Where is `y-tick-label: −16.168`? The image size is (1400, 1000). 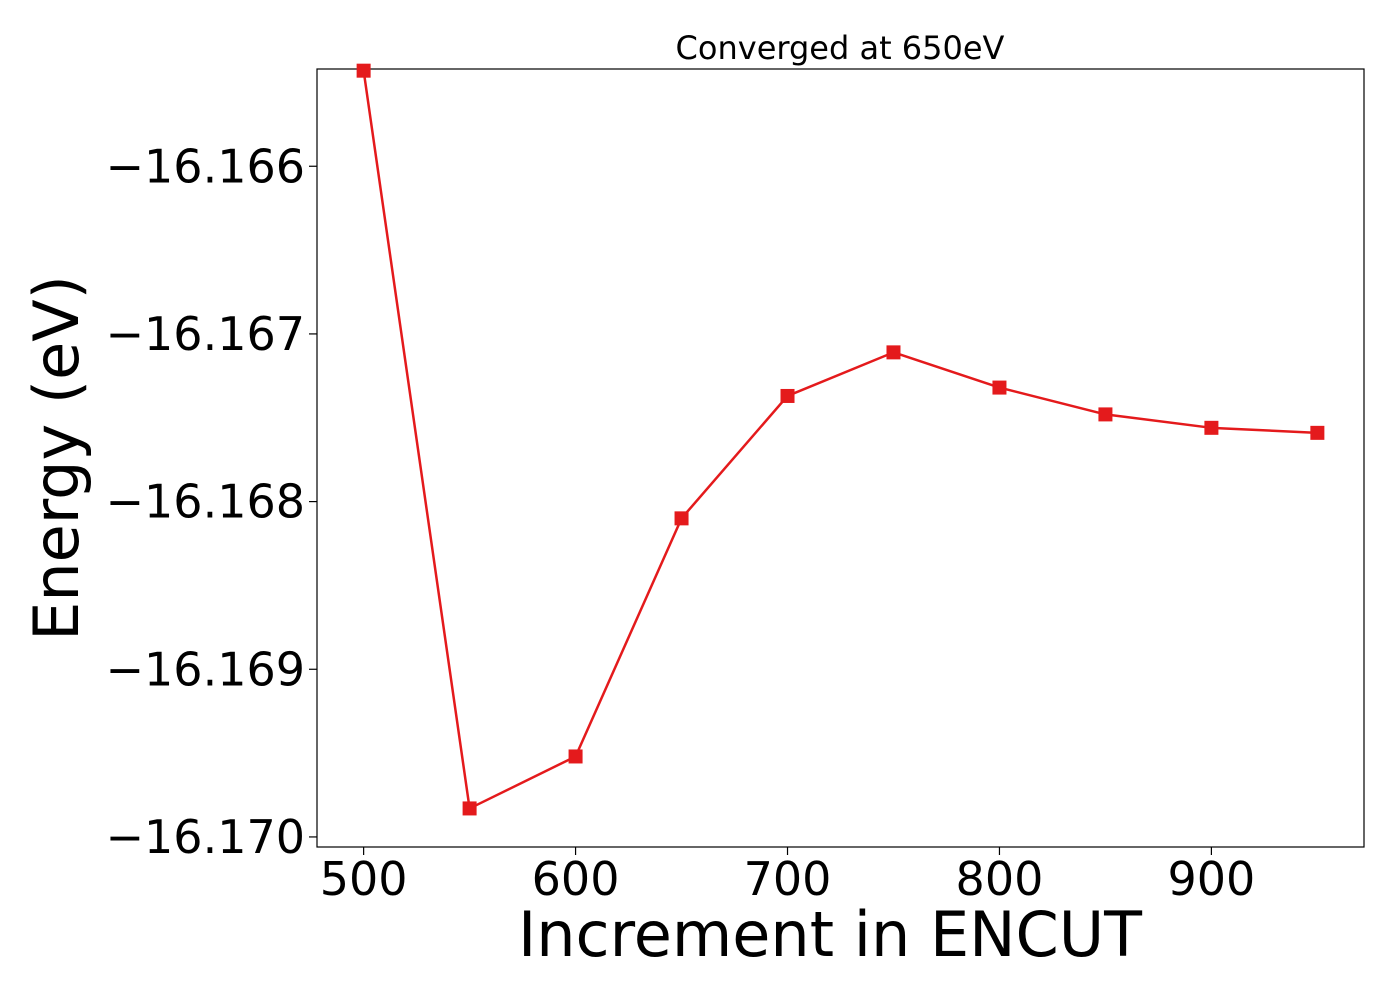
y-tick-label: −16.168 is located at coordinates (206, 502).